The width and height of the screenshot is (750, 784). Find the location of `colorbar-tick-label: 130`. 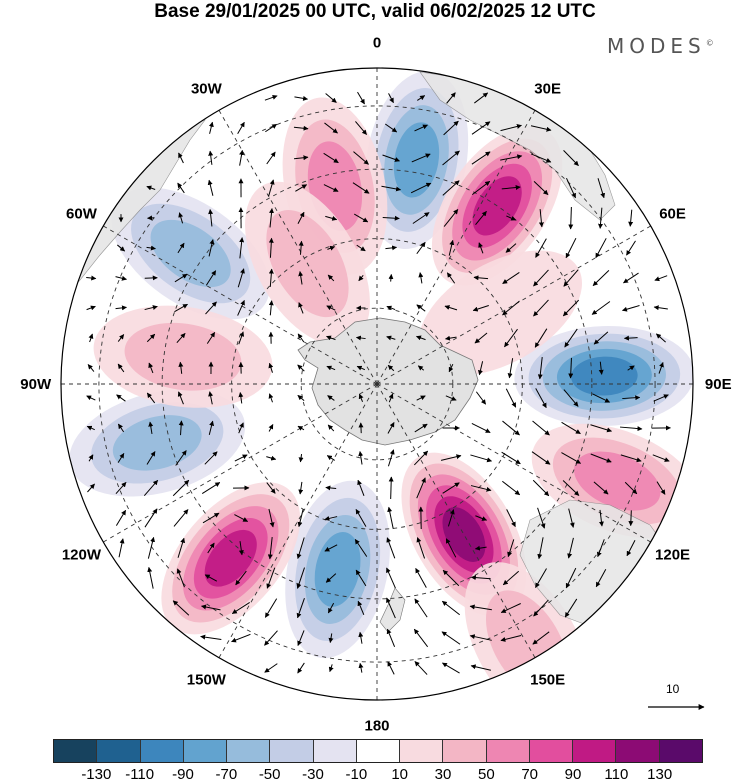

colorbar-tick-label: 130 is located at coordinates (659, 774).